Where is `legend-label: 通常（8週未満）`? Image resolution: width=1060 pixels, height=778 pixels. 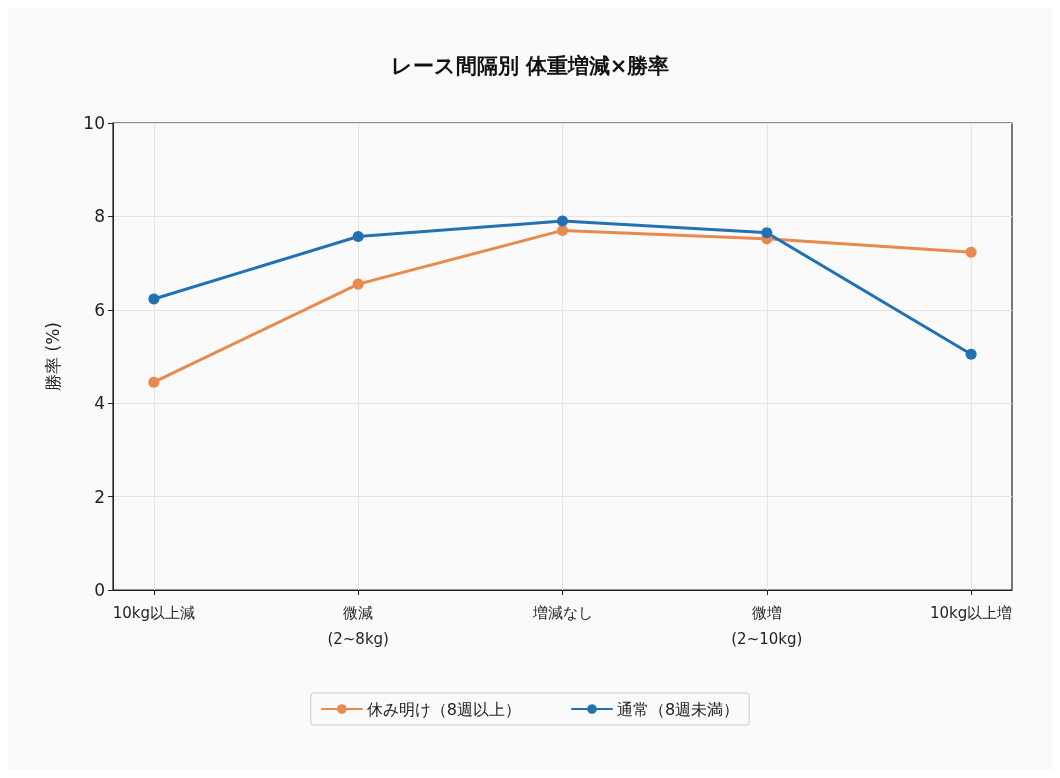
legend-label: 通常（8週未満） is located at coordinates (678, 709).